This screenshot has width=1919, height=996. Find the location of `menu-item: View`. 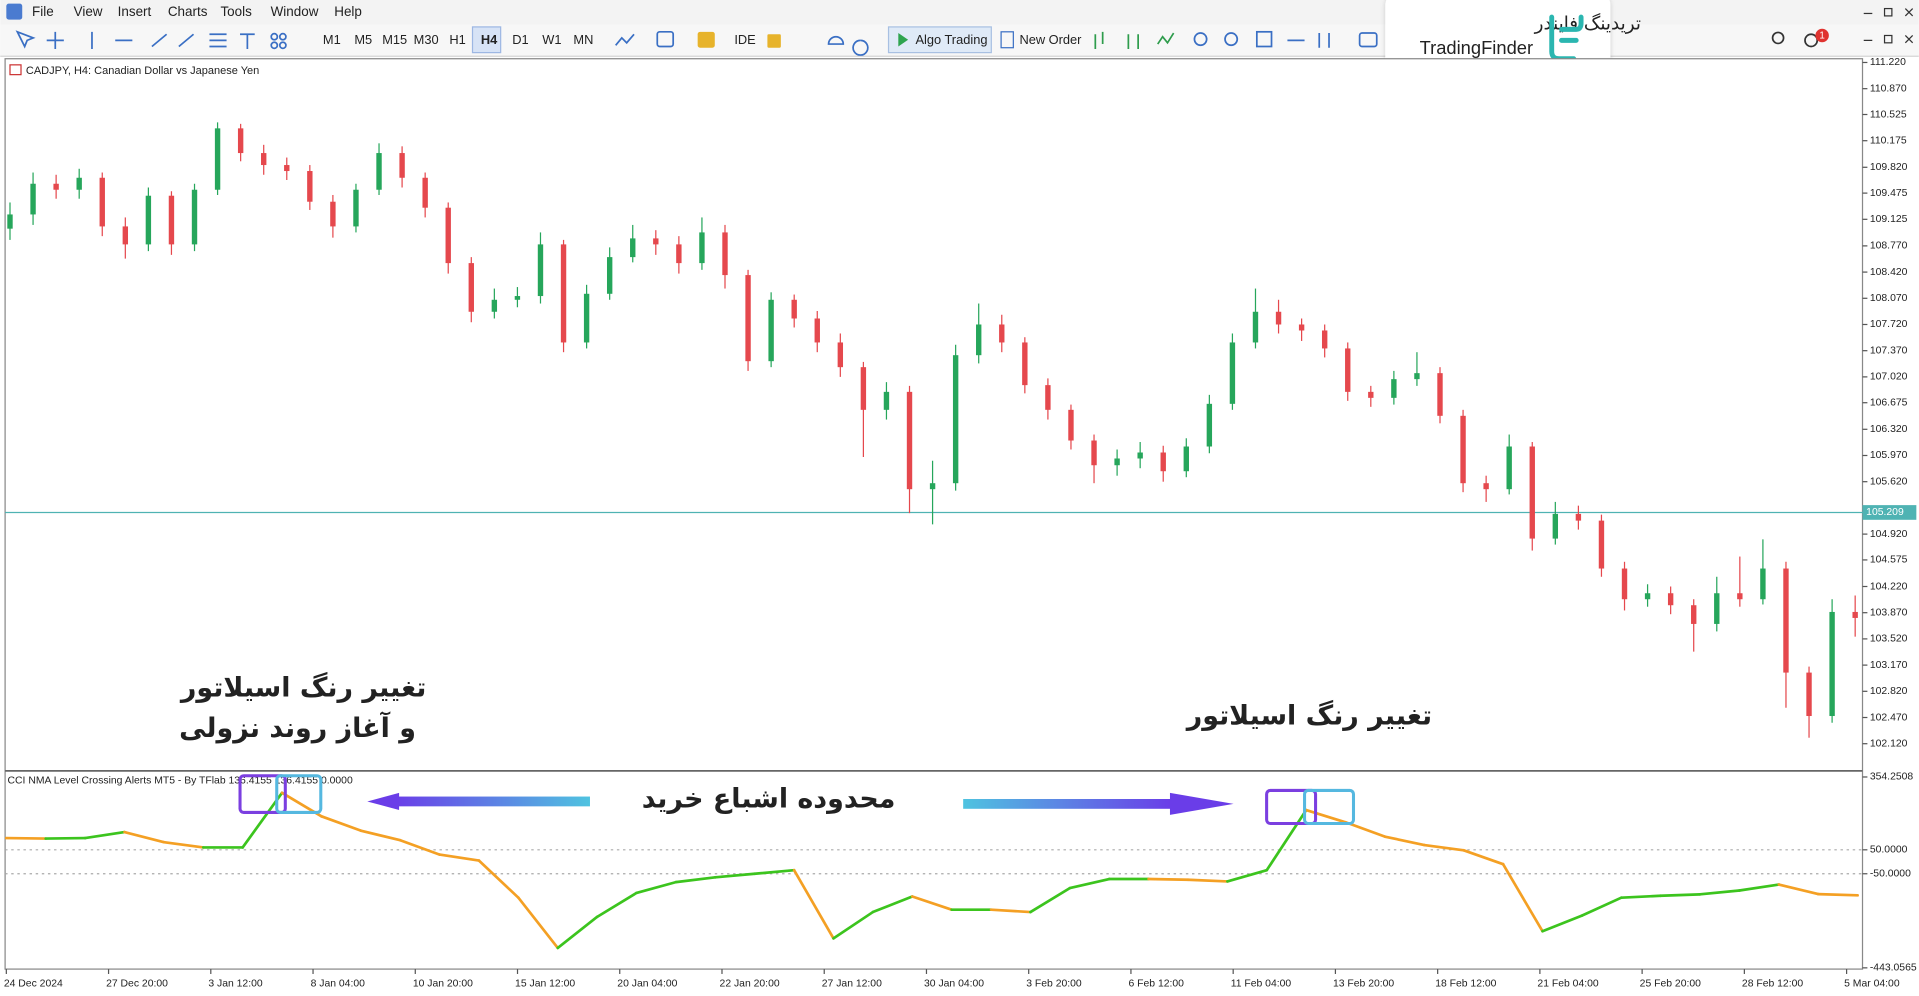

menu-item: View is located at coordinates (88, 11).